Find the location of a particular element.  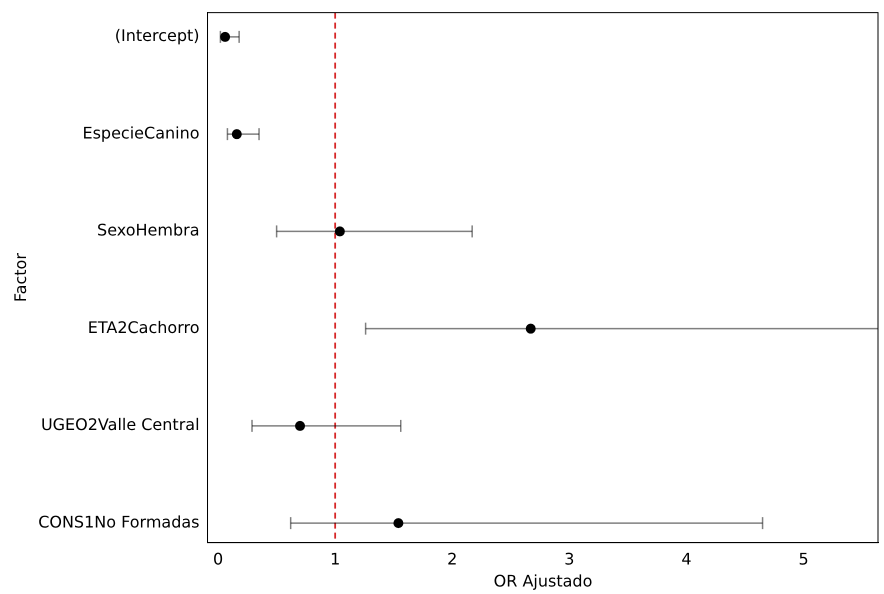

x-tick-label: 2 is located at coordinates (452, 558).